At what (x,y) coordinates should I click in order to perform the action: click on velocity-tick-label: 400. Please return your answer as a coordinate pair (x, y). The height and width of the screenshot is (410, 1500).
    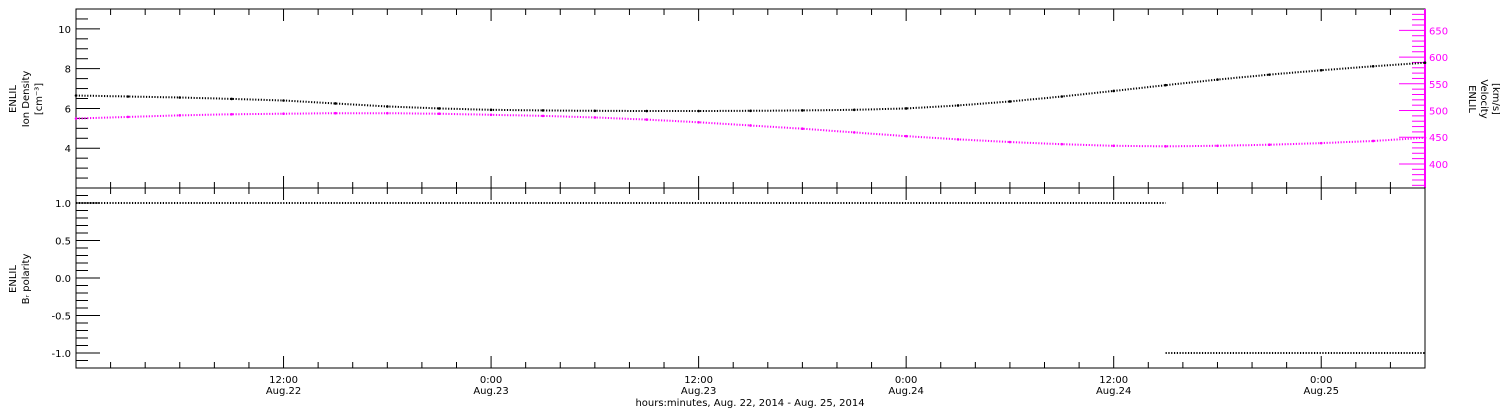
    Looking at the image, I should click on (1438, 165).